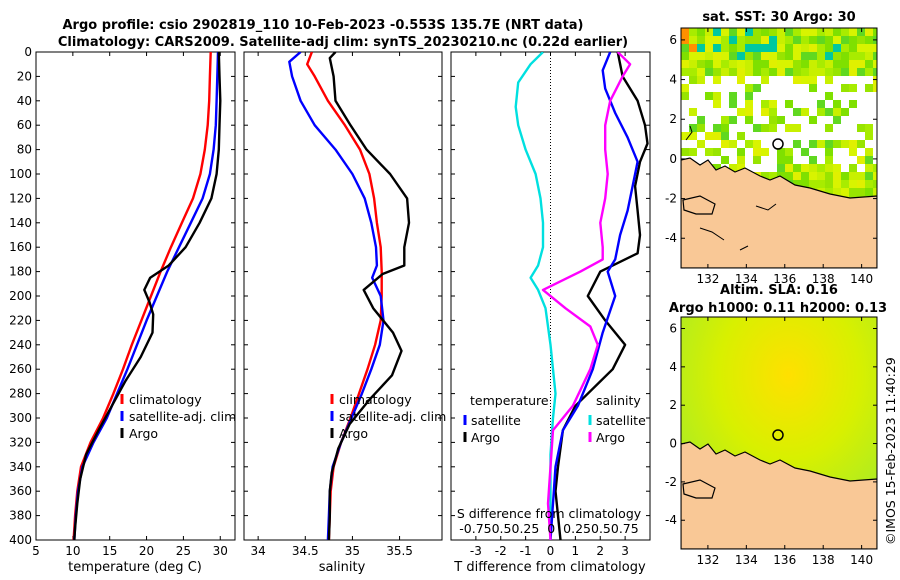  I want to click on sst-map-title: sat. SST: 30 Argo: 30, so click(778, 17).